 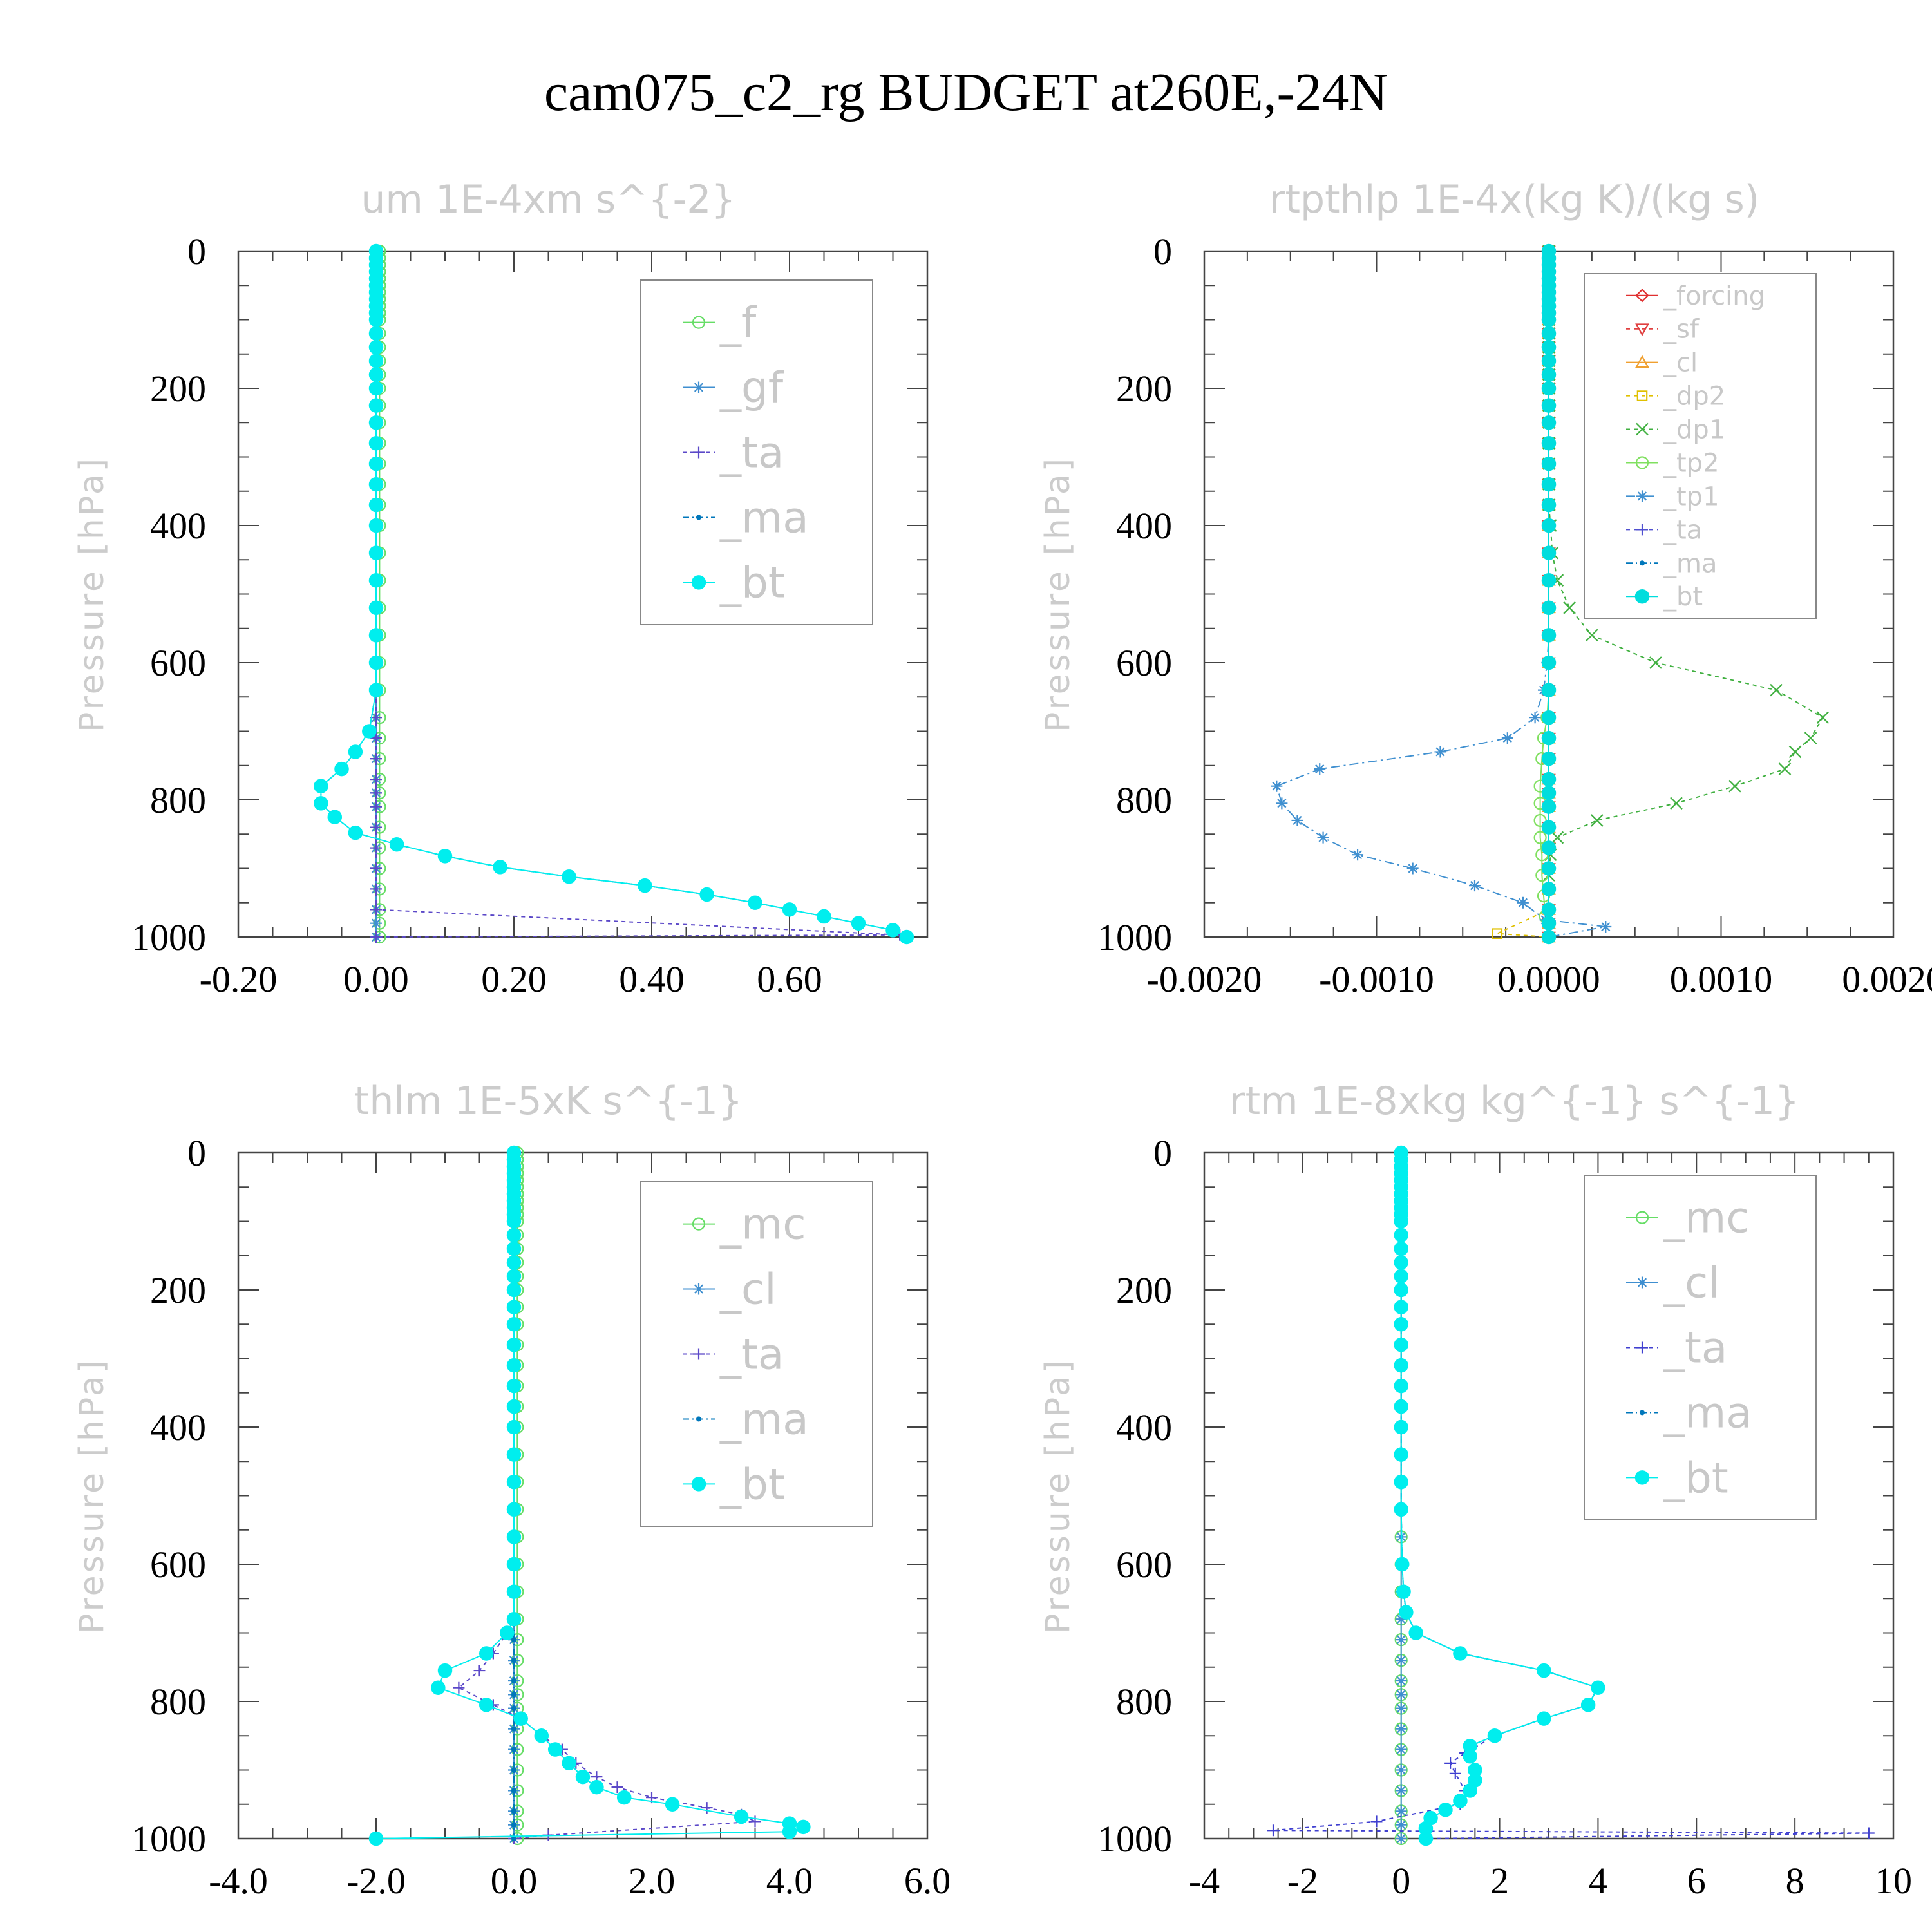 What do you see at coordinates (1549, 594) in the screenshot?
I see `rtpthlp-series-bt` at bounding box center [1549, 594].